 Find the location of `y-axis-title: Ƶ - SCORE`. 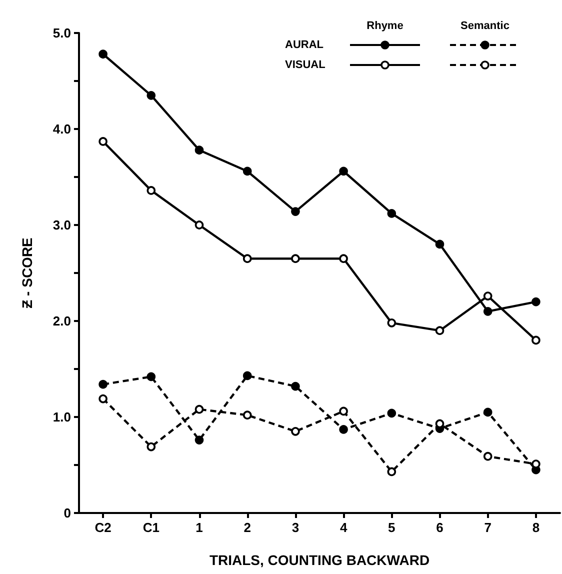

y-axis-title: Ƶ - SCORE is located at coordinates (27, 273).